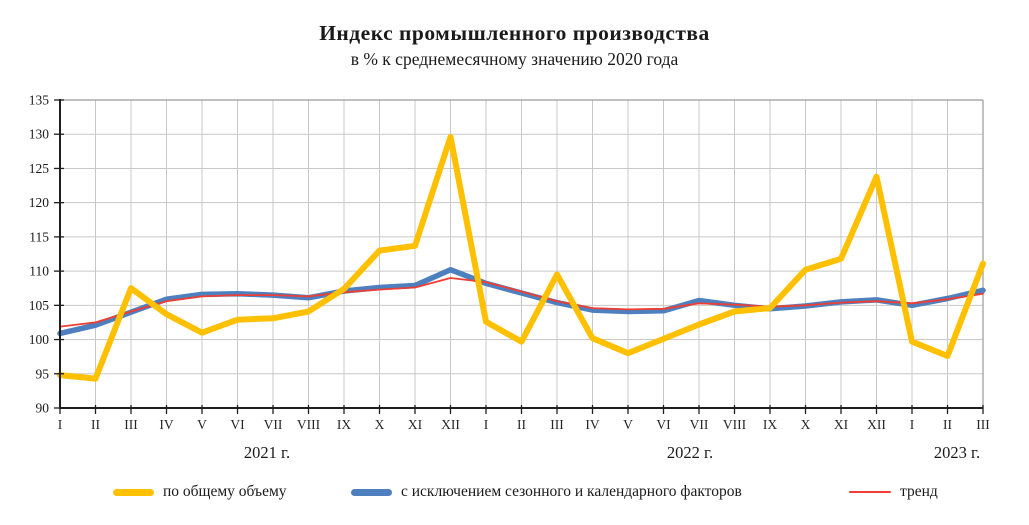 This screenshot has width=1029, height=525. What do you see at coordinates (267, 452) in the screenshot?
I see `year-label-2021: 2021 г.` at bounding box center [267, 452].